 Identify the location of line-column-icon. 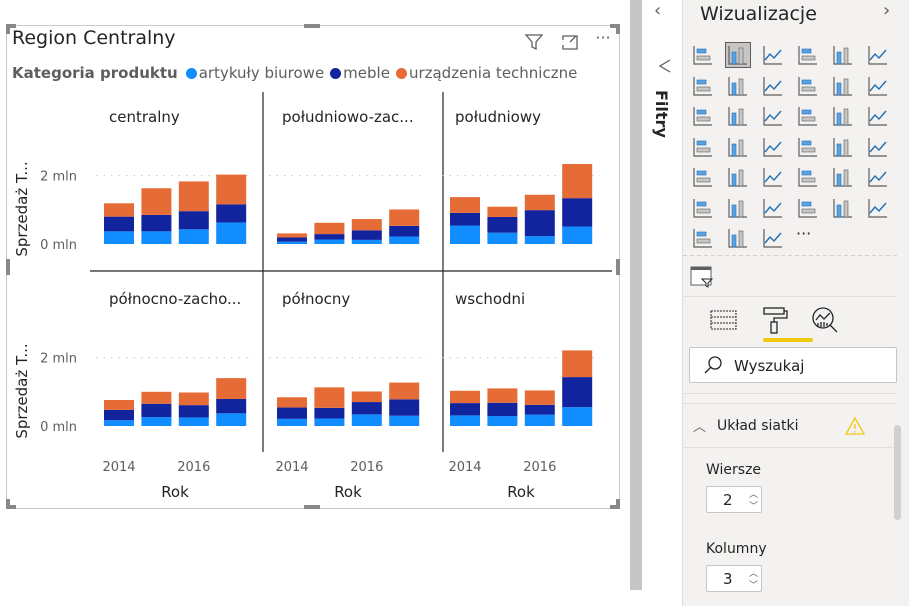
(808, 86).